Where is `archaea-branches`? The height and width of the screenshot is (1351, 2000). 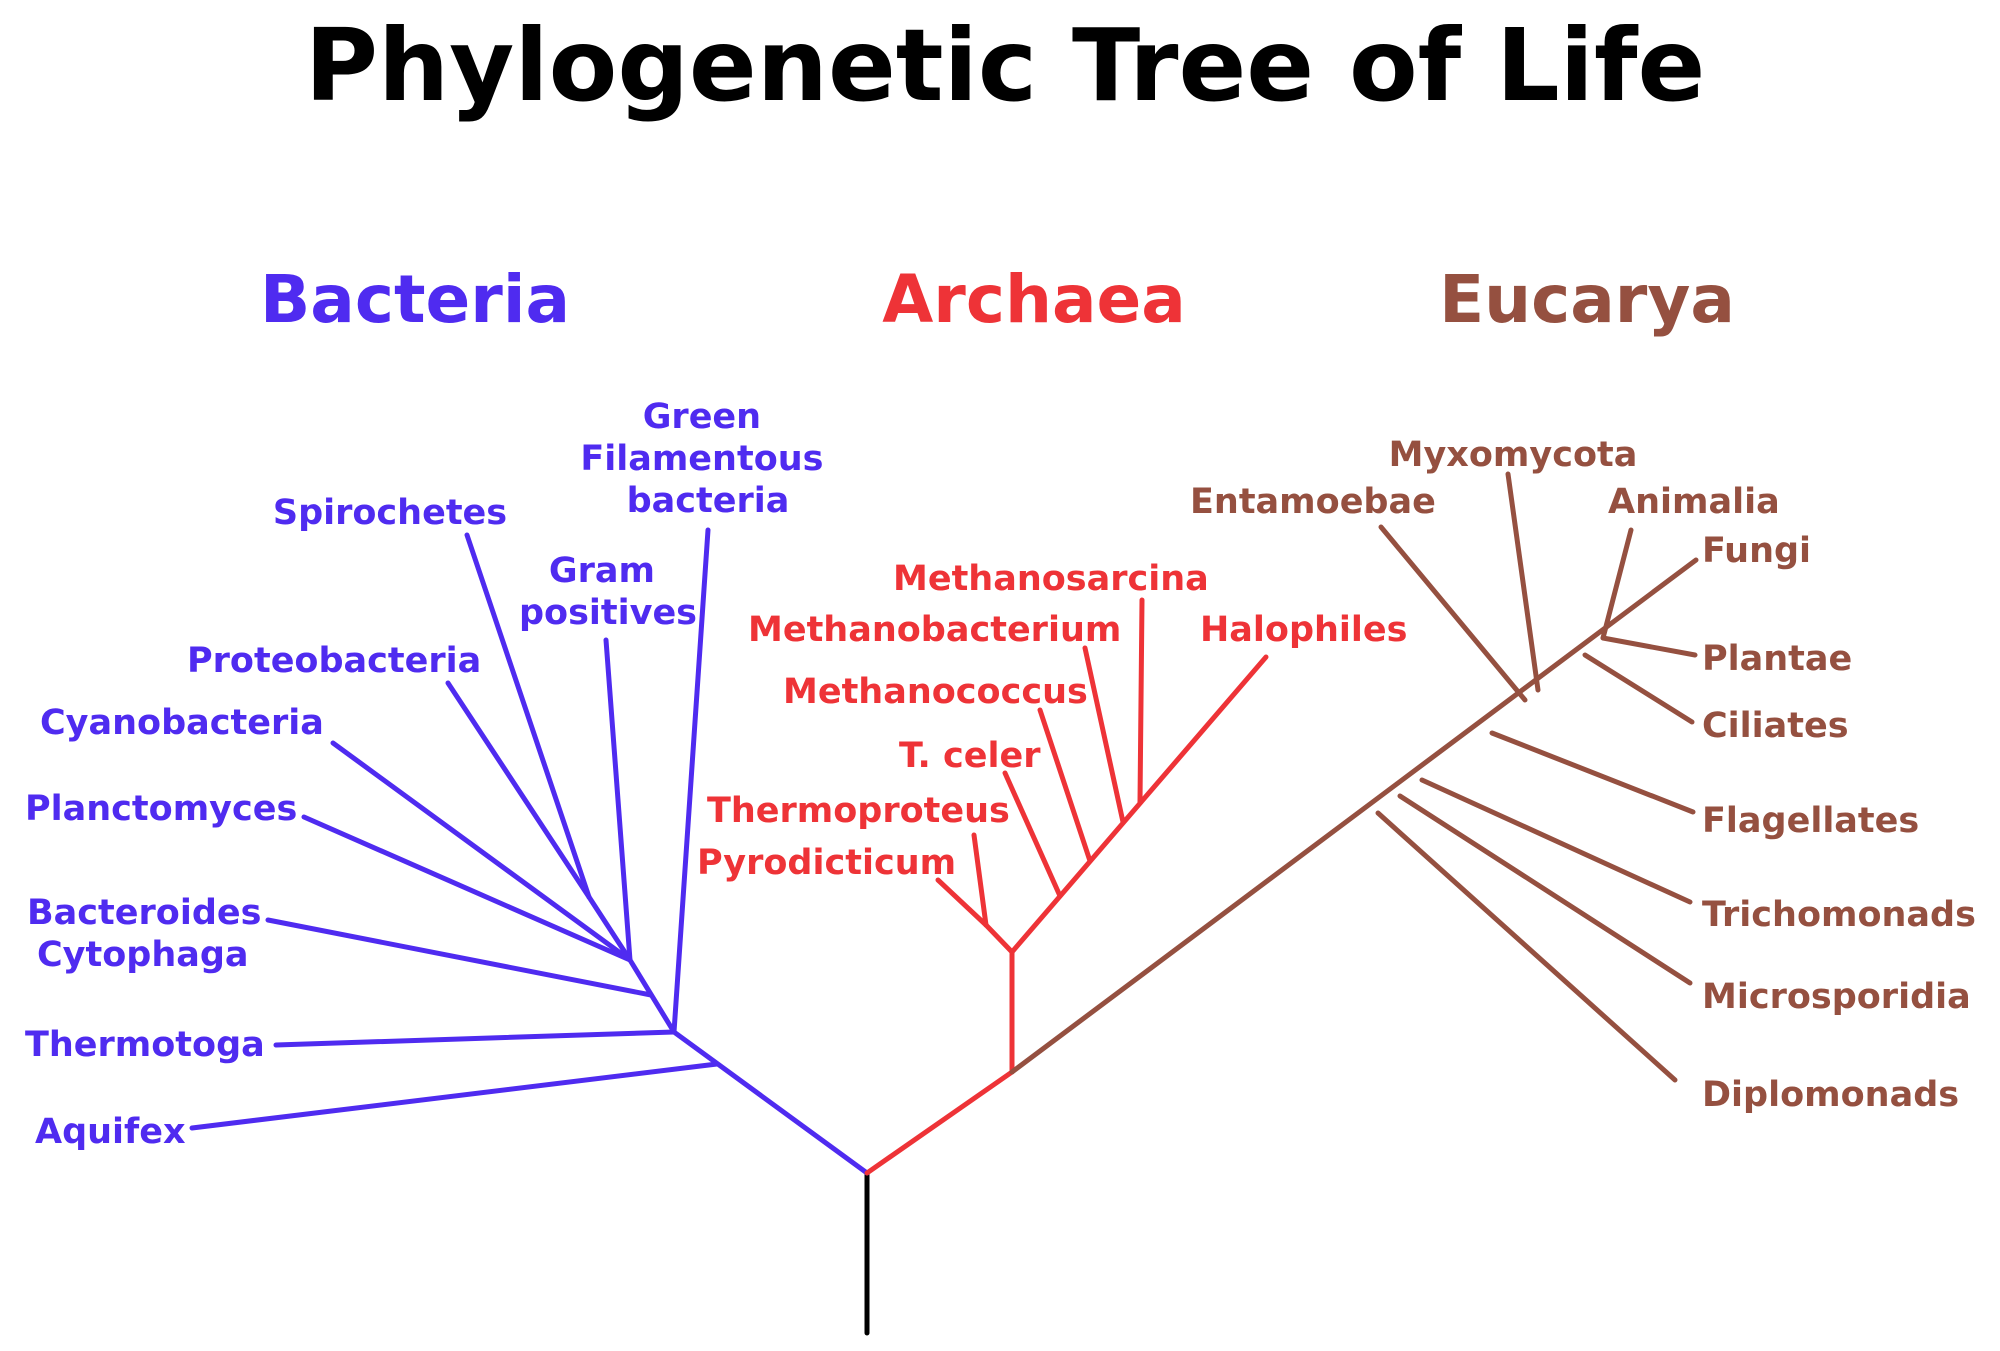 archaea-branches is located at coordinates (1066, 886).